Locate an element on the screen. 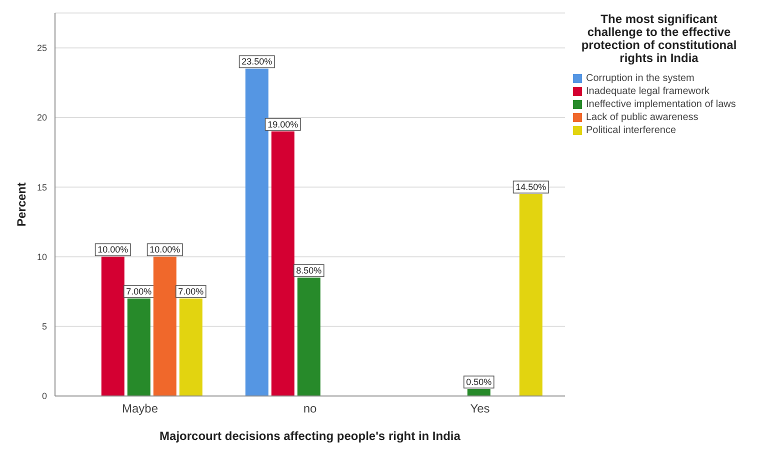 The height and width of the screenshot is (462, 758). data-label: 0.50% is located at coordinates (479, 382).